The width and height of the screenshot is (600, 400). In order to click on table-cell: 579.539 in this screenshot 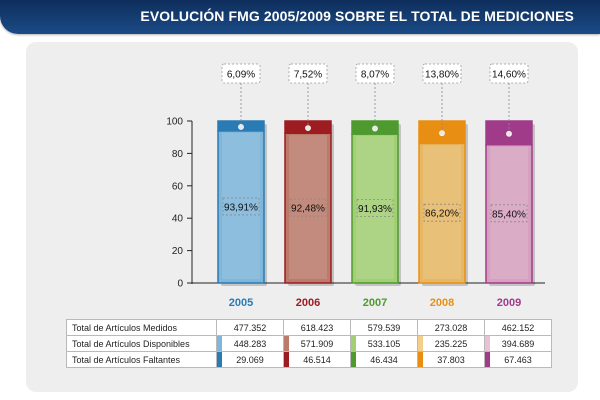, I will do `click(384, 327)`.